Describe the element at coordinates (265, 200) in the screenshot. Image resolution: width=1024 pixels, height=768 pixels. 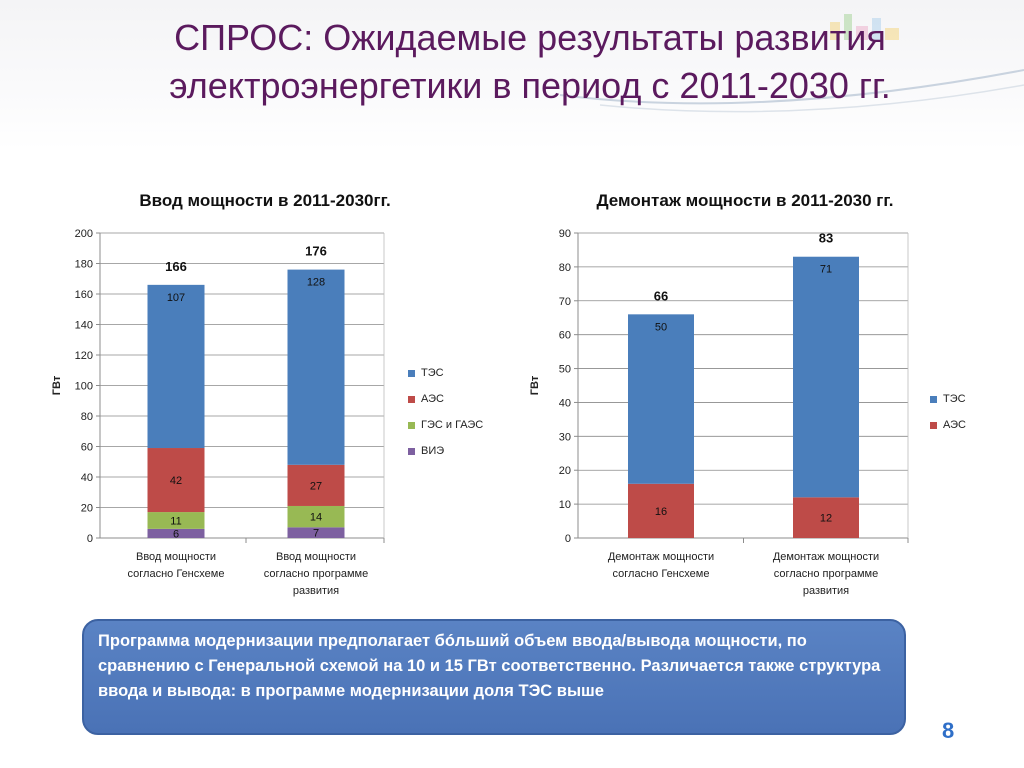
I see `chart-1-title: Ввод мощности в 2011-2030гг.` at that location.